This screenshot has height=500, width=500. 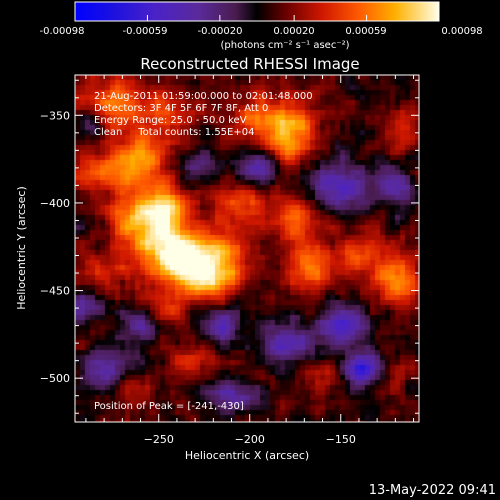 What do you see at coordinates (170, 120) in the screenshot?
I see `annotation-energy-range: Energy Range: 25.0 - 50.0 keV` at bounding box center [170, 120].